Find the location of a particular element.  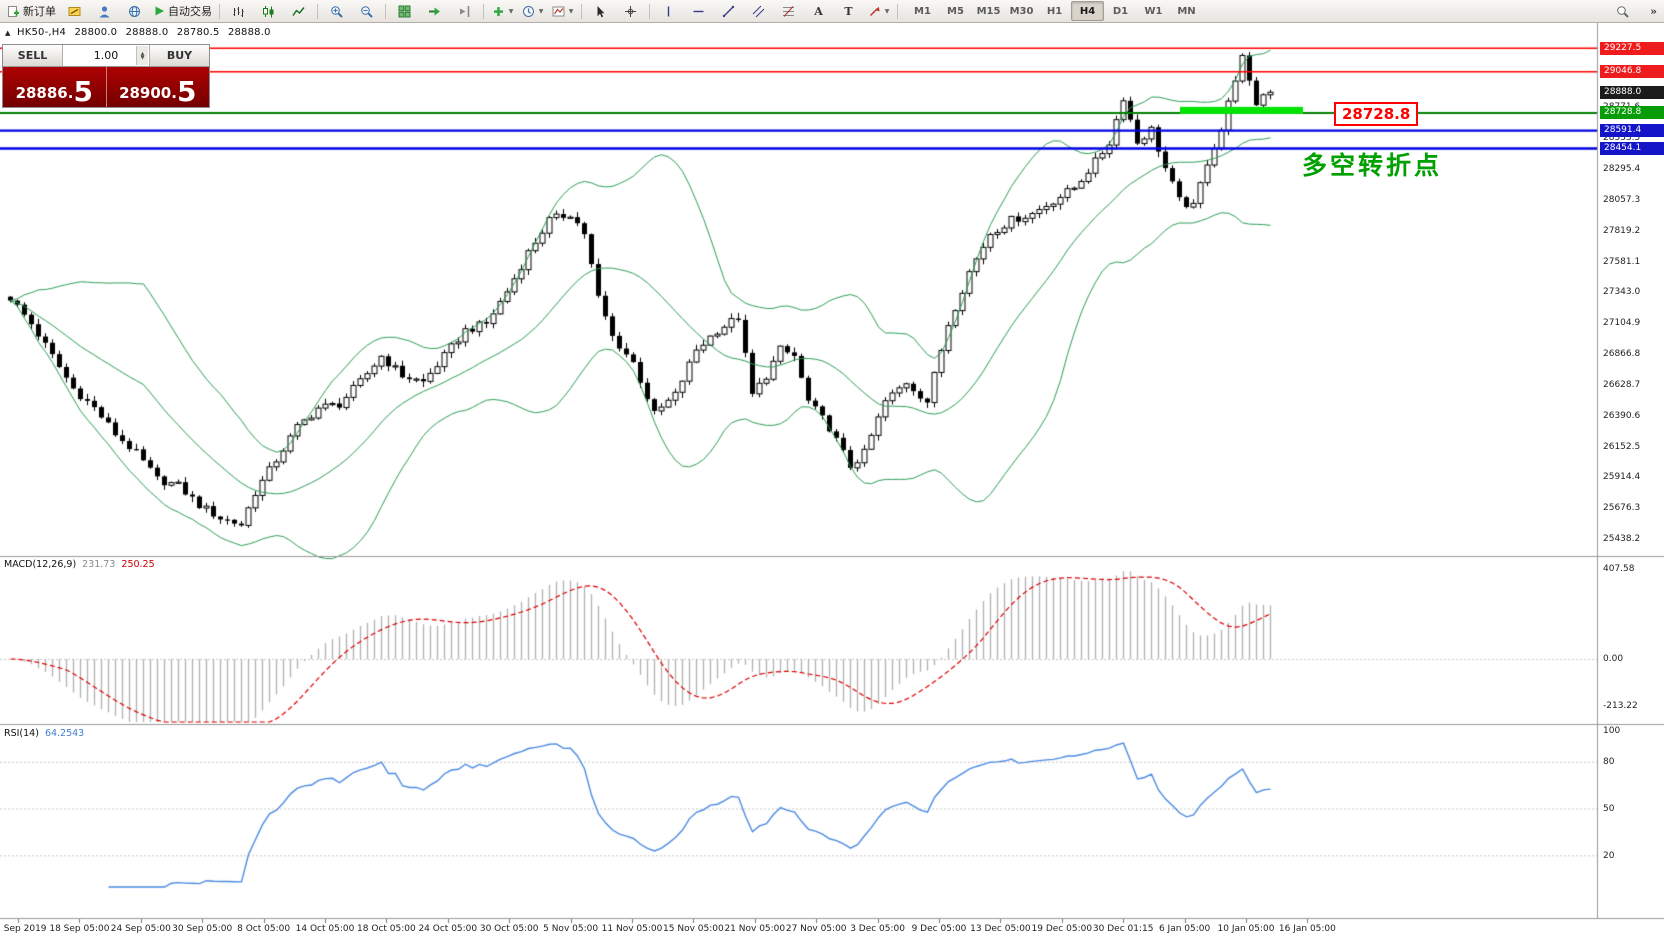

timeframe-m15: M15 is located at coordinates (988, 11).